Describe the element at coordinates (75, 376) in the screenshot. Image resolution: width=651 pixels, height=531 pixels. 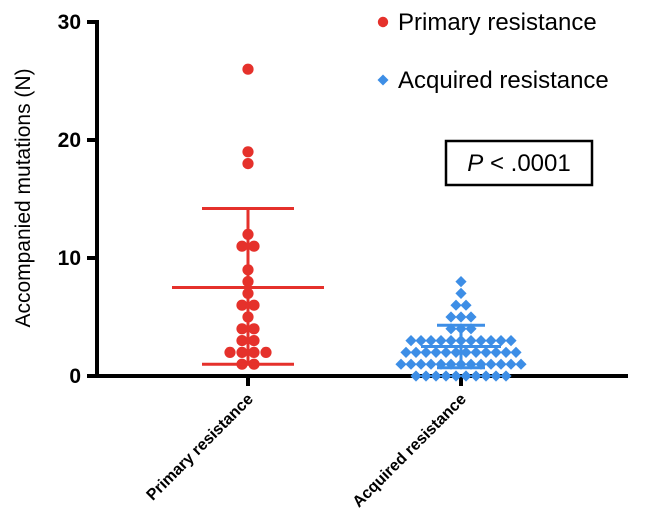
I see `y-tick-label: 0` at that location.